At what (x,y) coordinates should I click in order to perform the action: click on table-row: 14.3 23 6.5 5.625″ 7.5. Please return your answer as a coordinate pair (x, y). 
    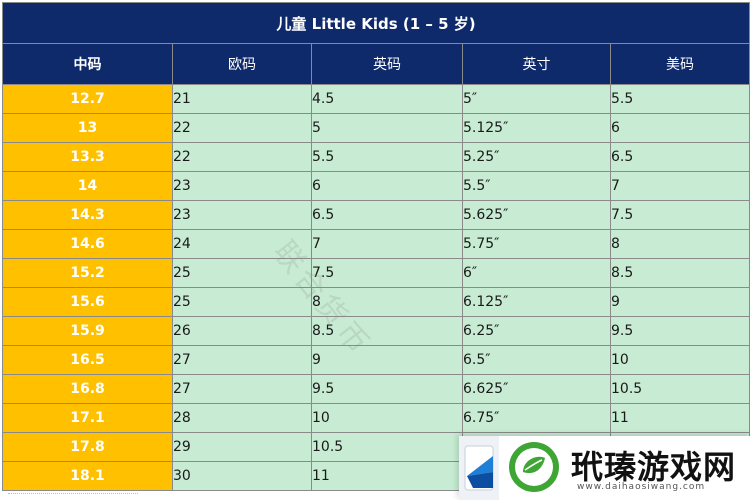
    Looking at the image, I should click on (376, 215).